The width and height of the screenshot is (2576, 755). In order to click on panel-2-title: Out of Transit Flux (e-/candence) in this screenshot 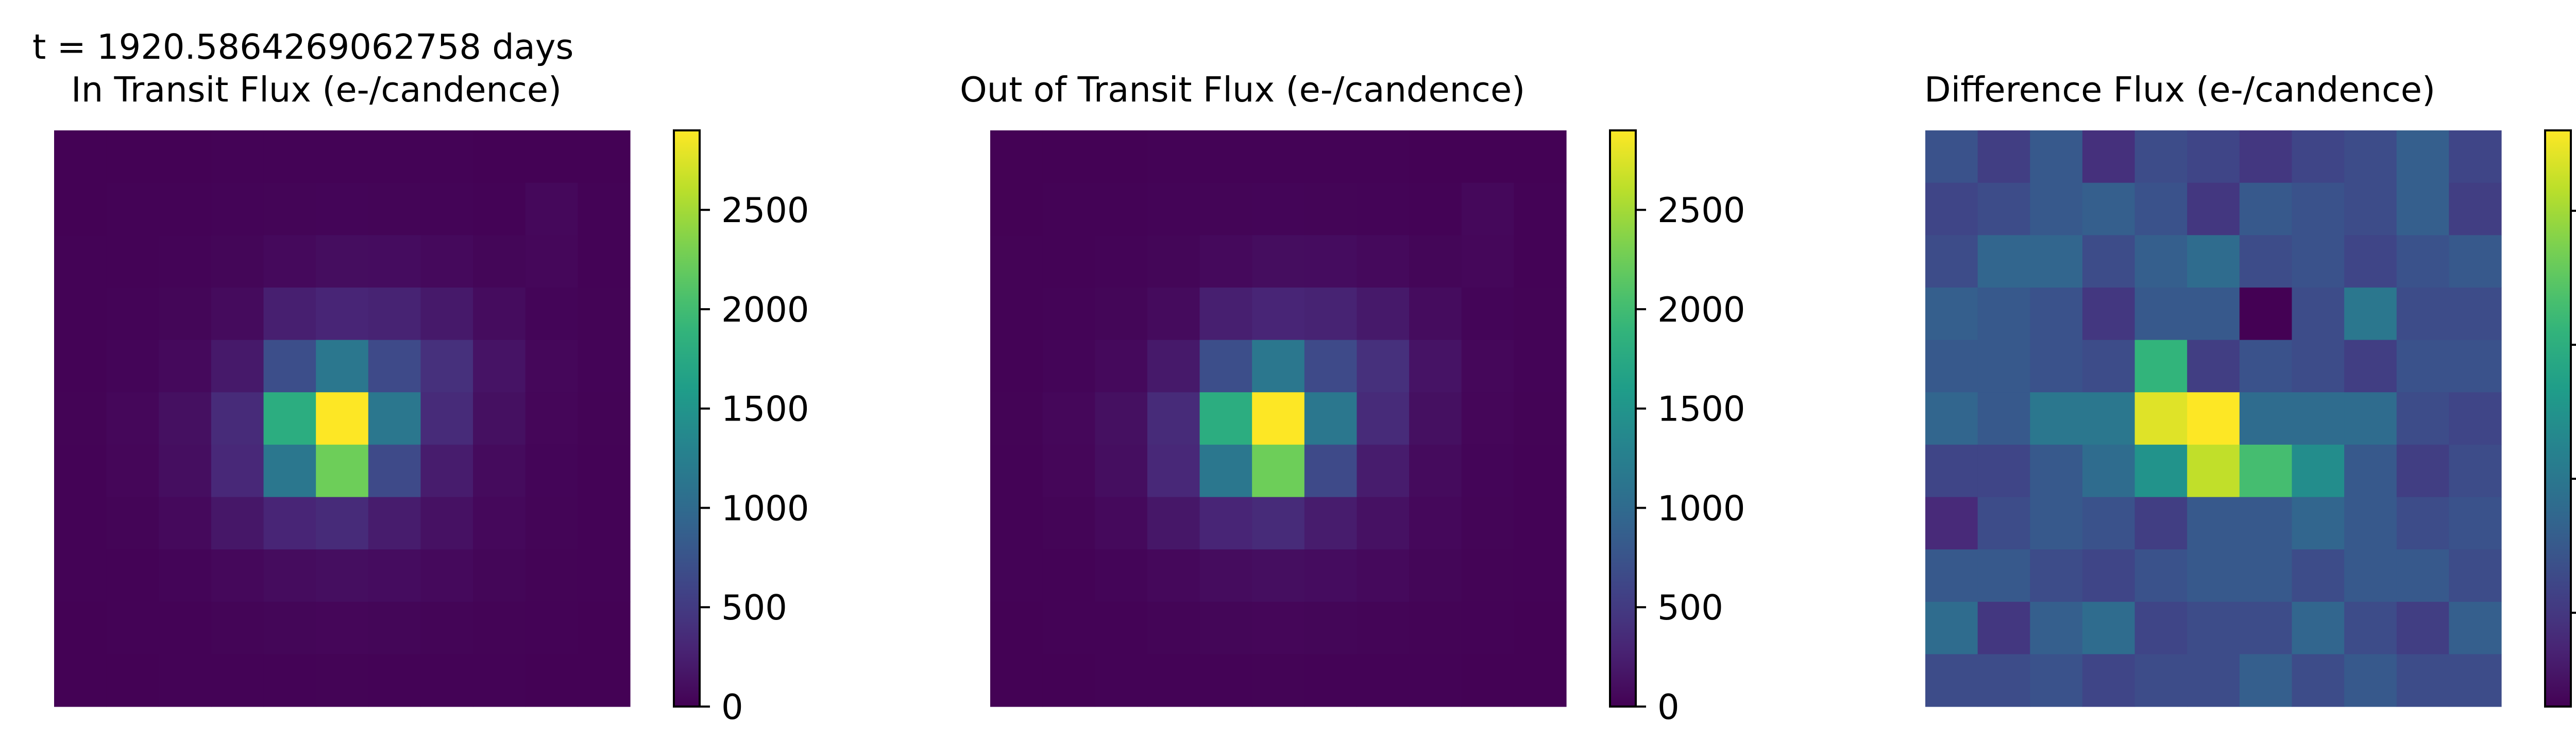, I will do `click(1243, 90)`.